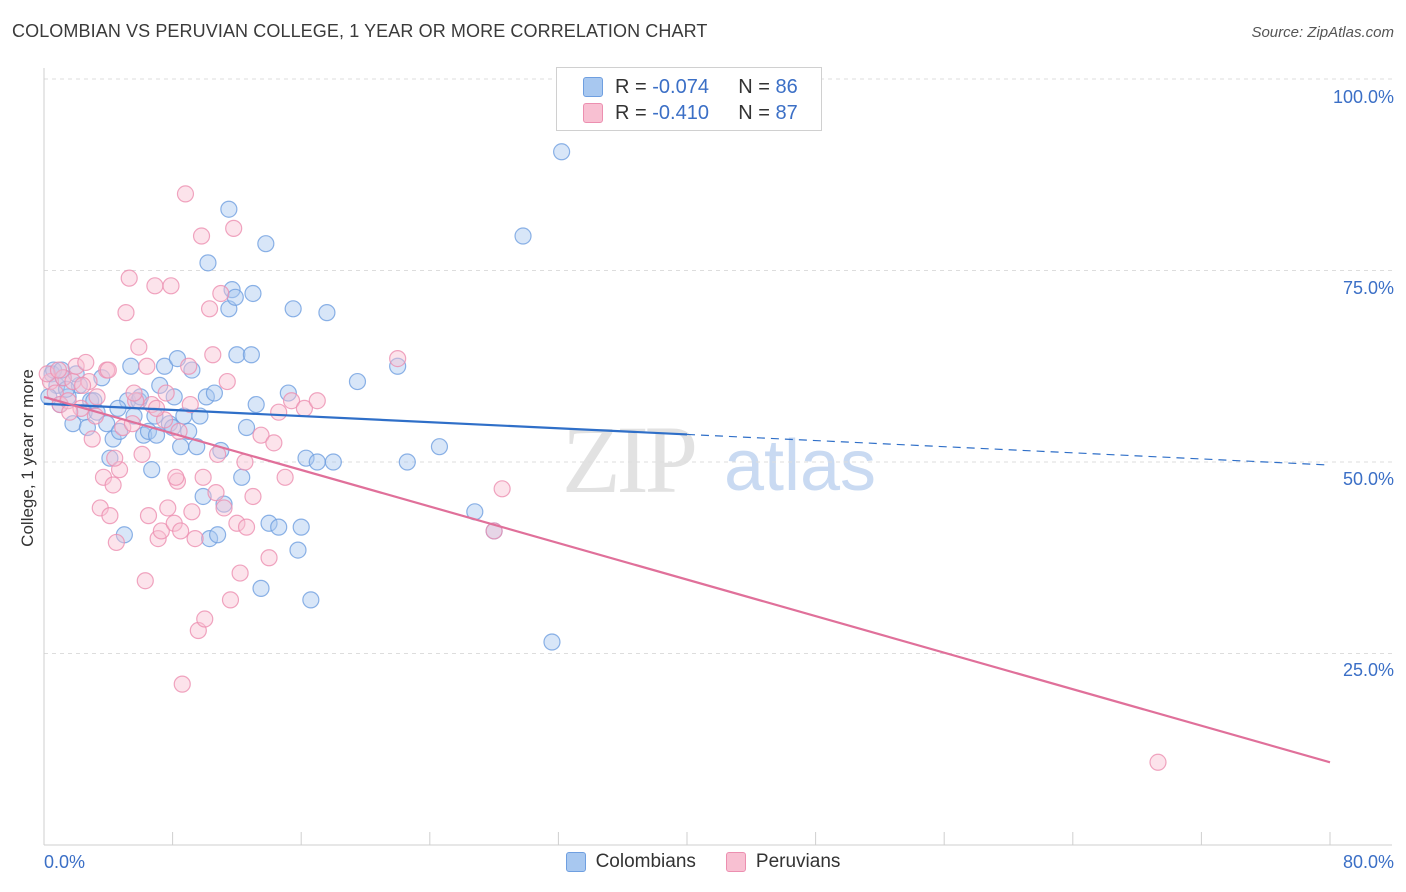 The height and width of the screenshot is (892, 1406). I want to click on correlation-legend: R = -0.074 N = 86 R = -0.410 N = 87, so click(689, 99).